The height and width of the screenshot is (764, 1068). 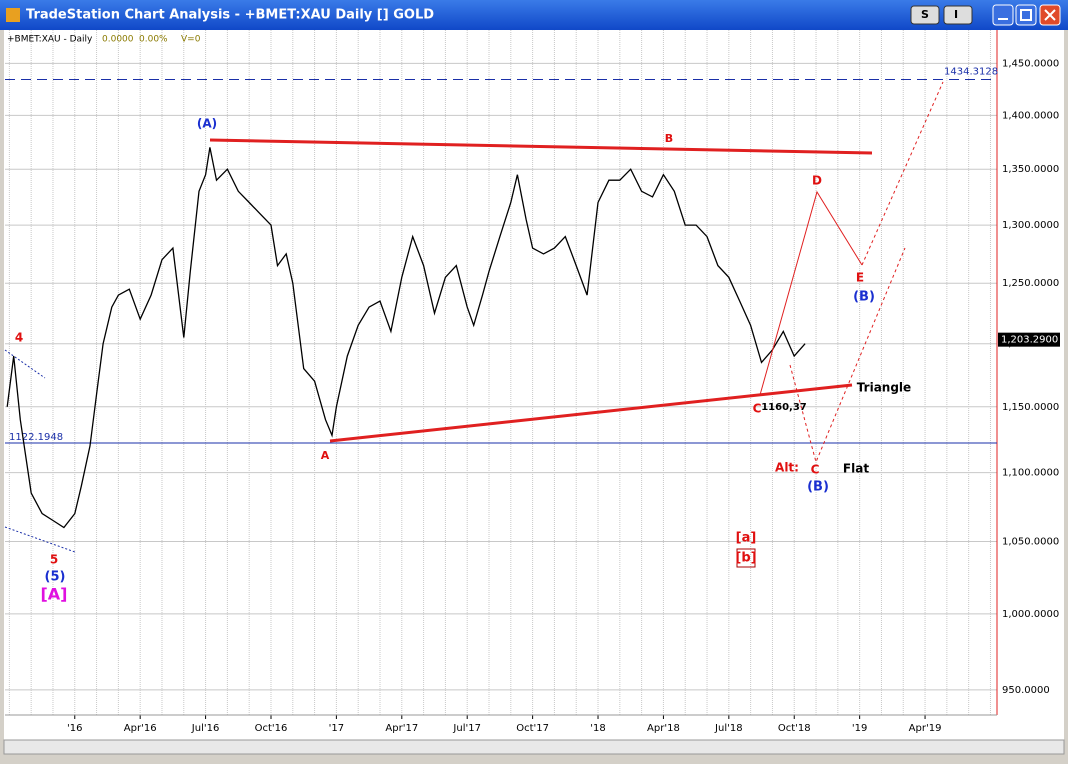 I want to click on annotation: 1160,37, so click(x=784, y=407).